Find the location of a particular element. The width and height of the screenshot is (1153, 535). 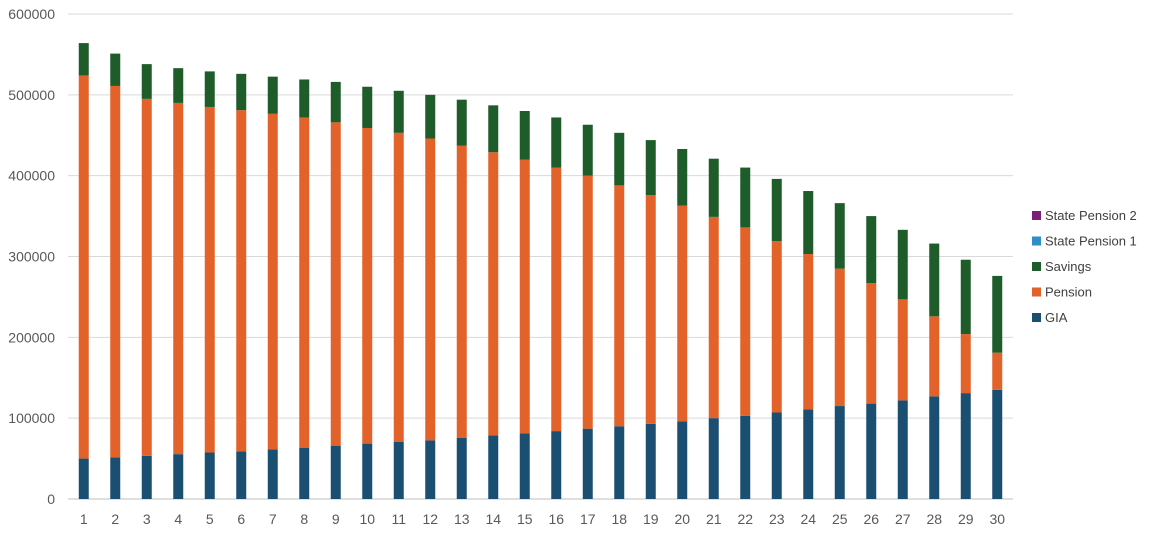

x-tick-label: 9 is located at coordinates (336, 519).